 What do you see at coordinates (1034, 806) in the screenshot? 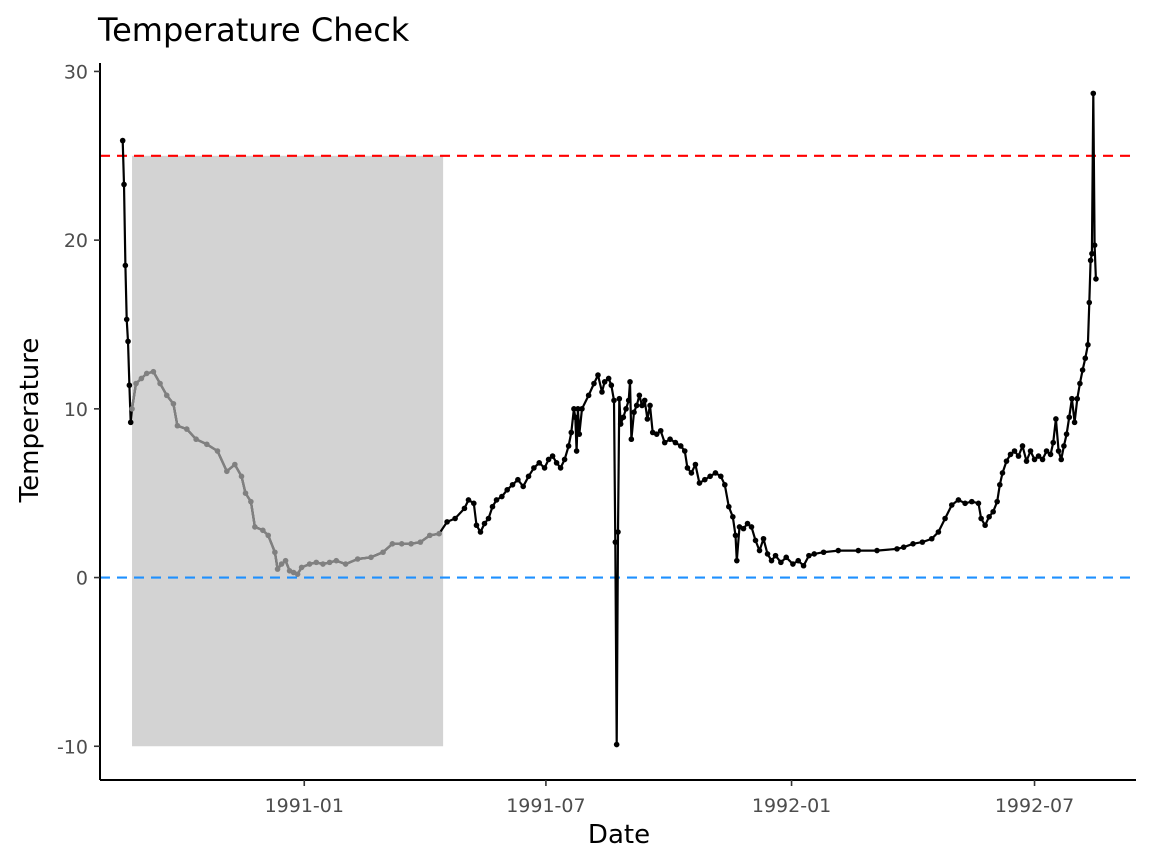
I see `x-tick-label: 1992-07` at bounding box center [1034, 806].